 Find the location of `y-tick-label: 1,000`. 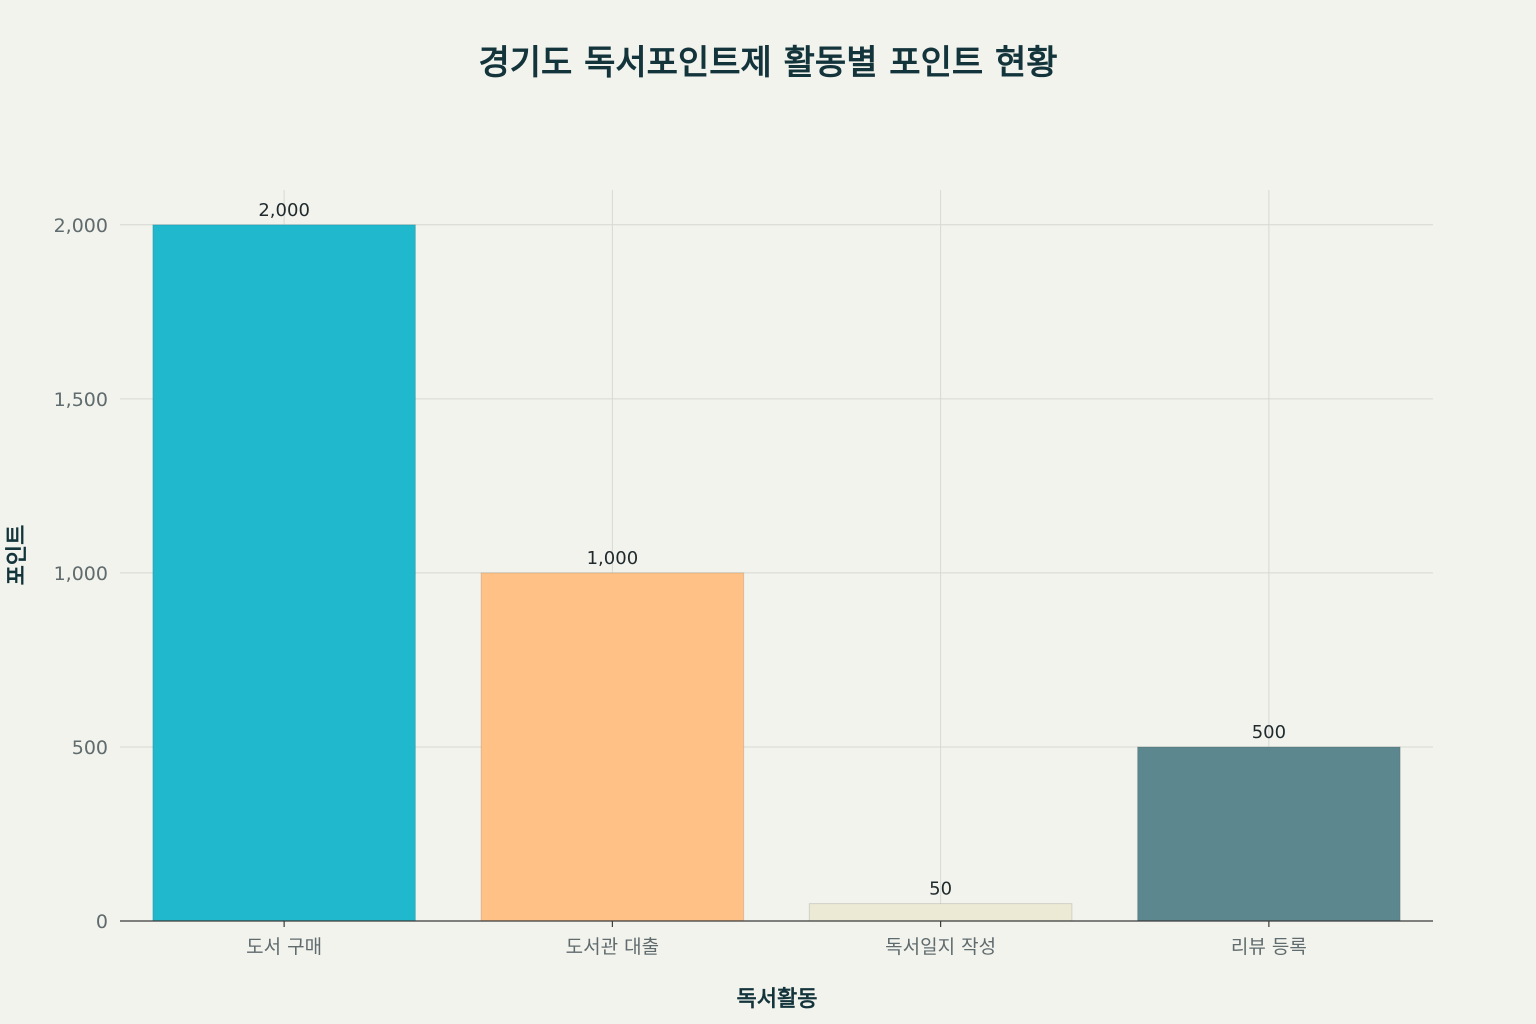

y-tick-label: 1,000 is located at coordinates (81, 574).